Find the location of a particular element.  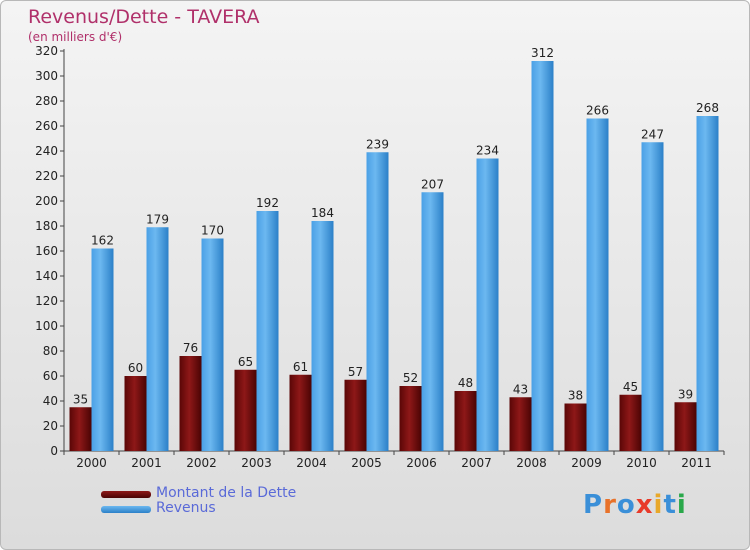

y-tick-label: 260 is located at coordinates (46, 126).